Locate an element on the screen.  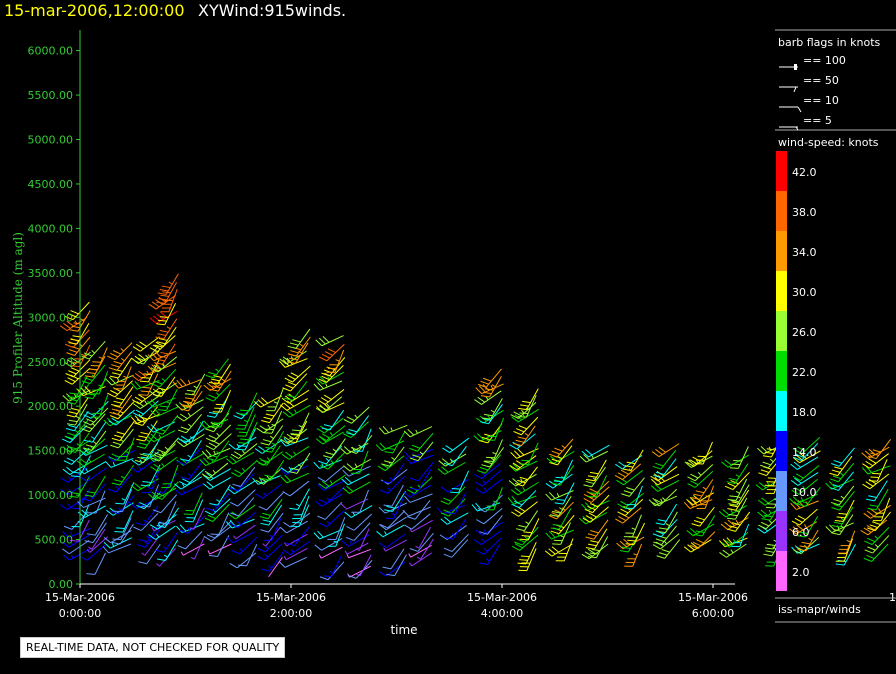
y-tick-label: 0.00 is located at coordinates (61, 584).